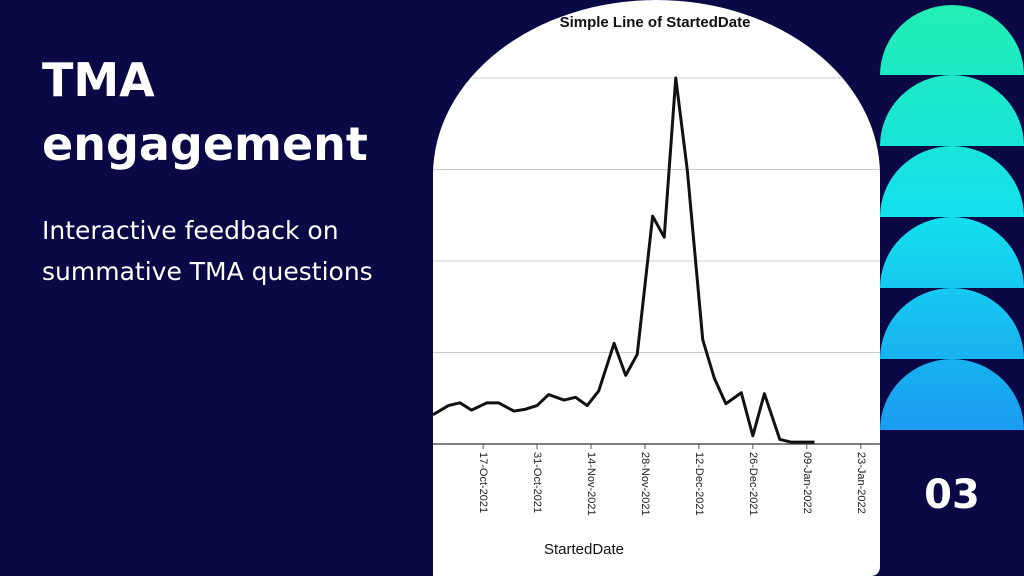  What do you see at coordinates (655, 22) in the screenshot?
I see `chart-title: Simple Line of StartedDate` at bounding box center [655, 22].